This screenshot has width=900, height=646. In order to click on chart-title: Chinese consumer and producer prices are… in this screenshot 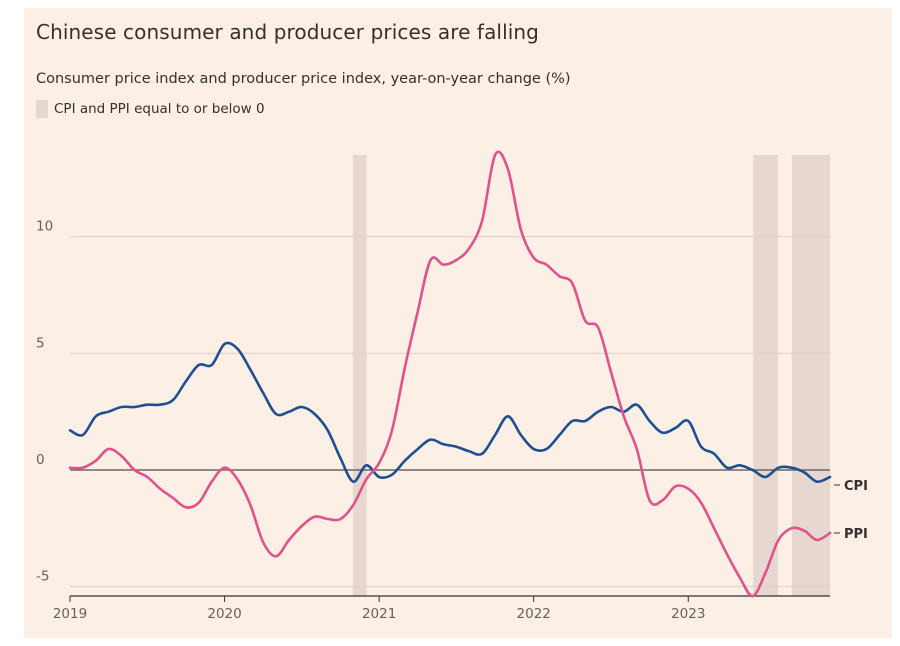, I will do `click(287, 32)`.